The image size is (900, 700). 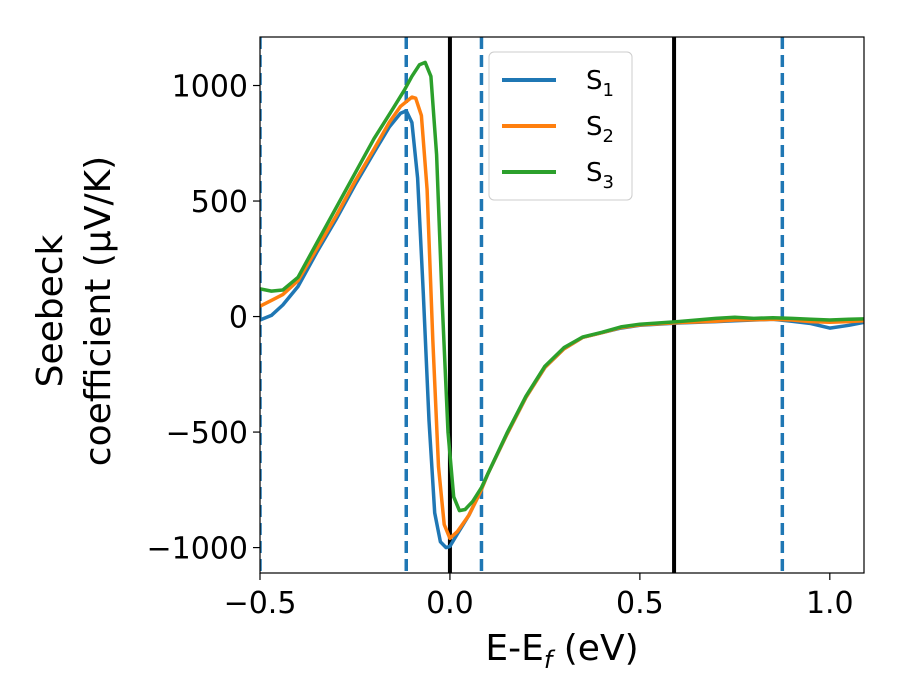 I want to click on y-axis-label-line2: coefficient (μV/K), so click(x=98, y=311).